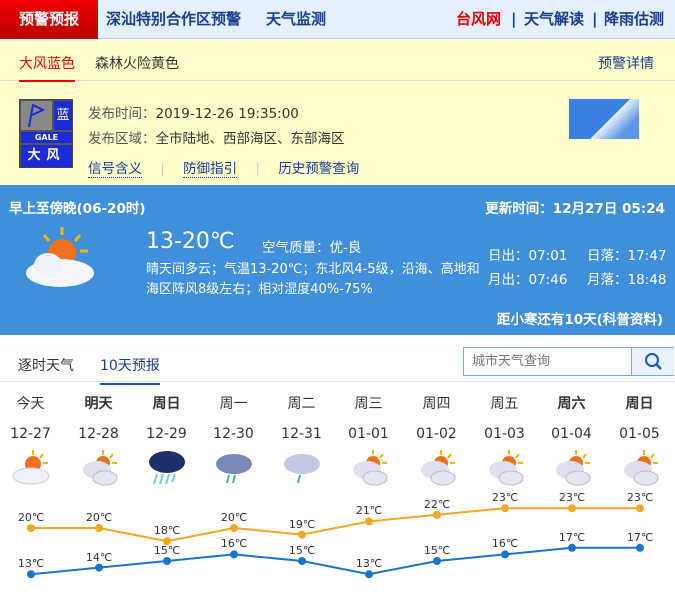 Image resolution: width=675 pixels, height=595 pixels. I want to click on forecast-day: 周日 12-29, so click(166, 442).